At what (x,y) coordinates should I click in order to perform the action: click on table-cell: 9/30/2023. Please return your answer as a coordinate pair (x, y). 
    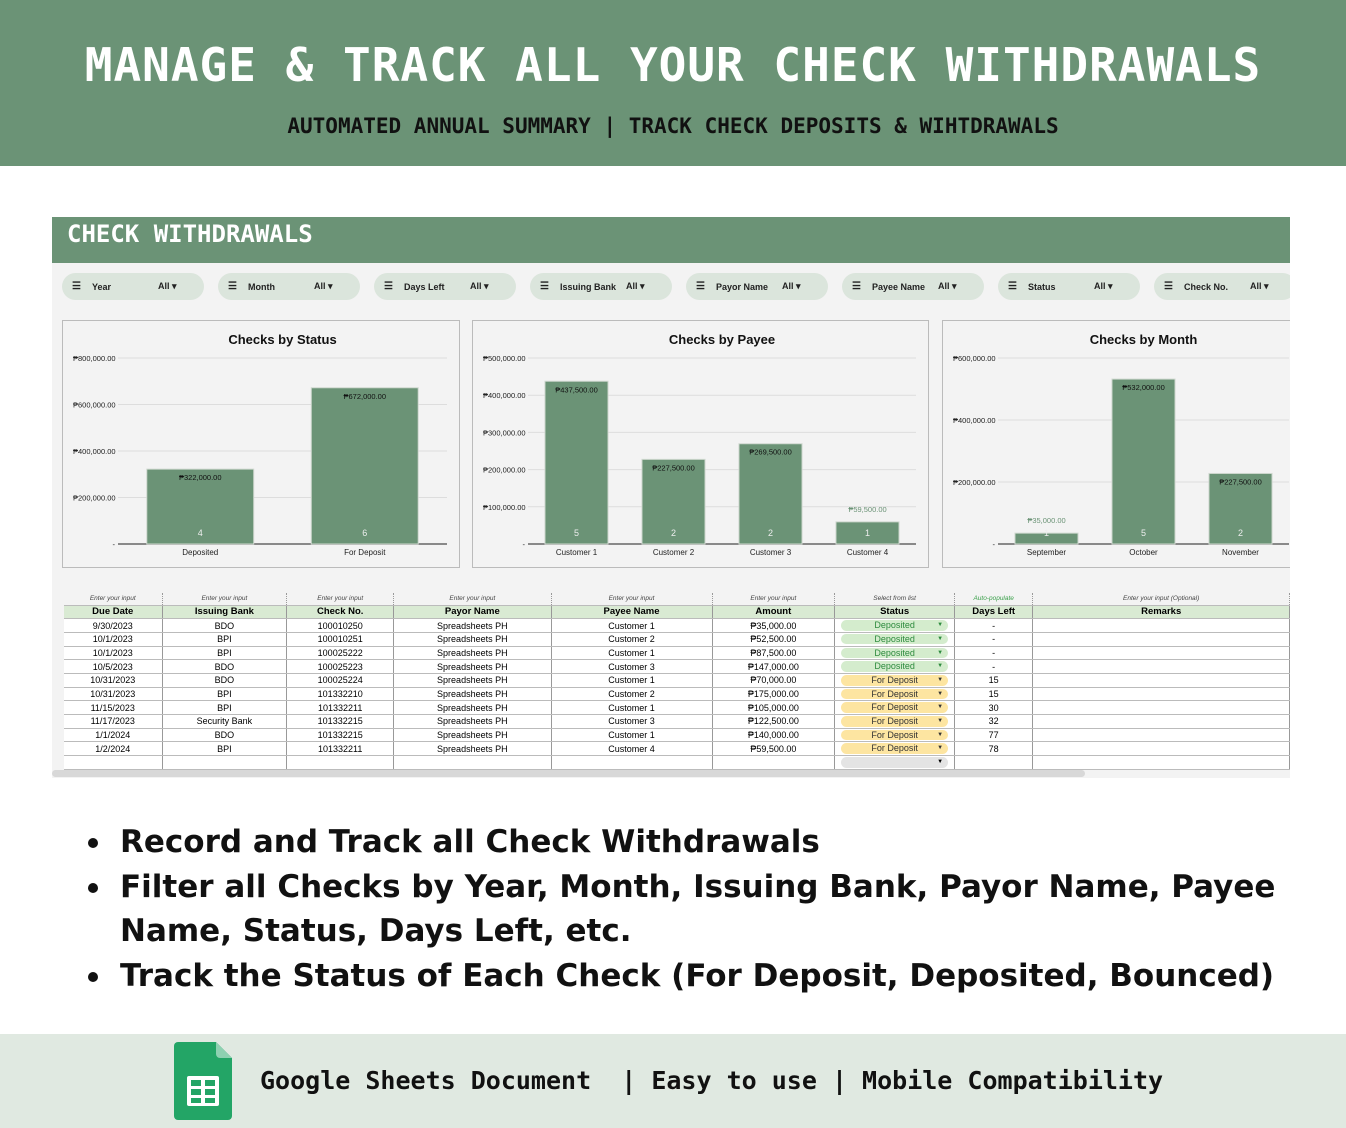
    Looking at the image, I should click on (113, 625).